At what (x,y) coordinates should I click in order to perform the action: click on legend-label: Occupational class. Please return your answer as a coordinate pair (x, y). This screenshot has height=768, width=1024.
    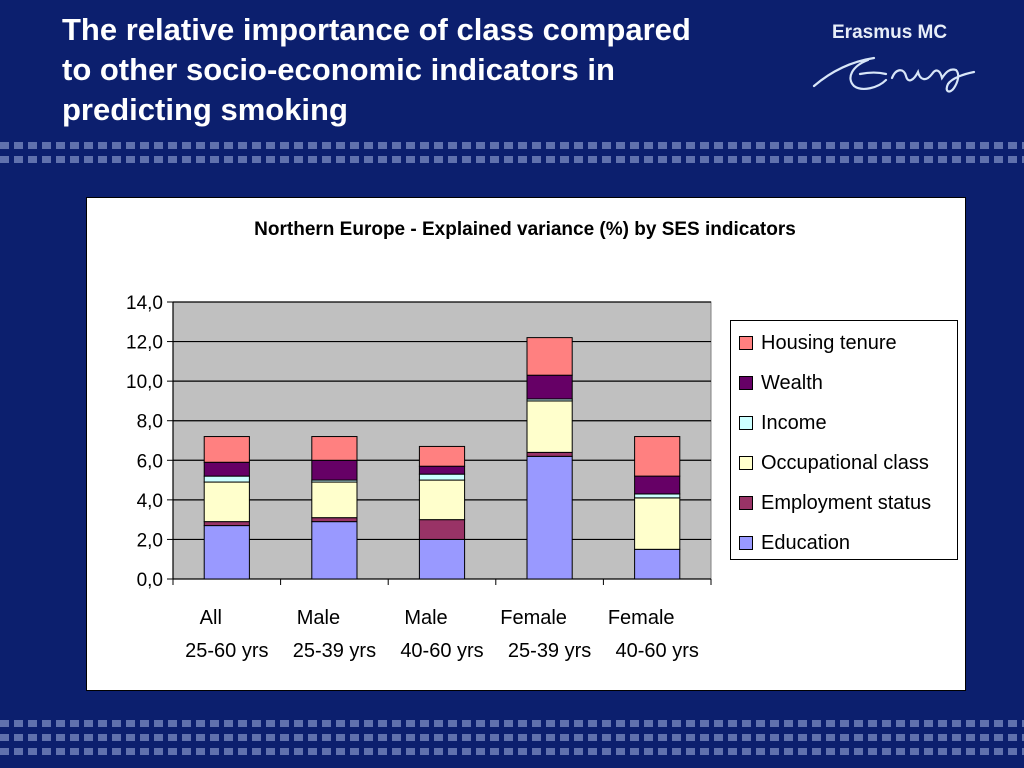
    Looking at the image, I should click on (845, 462).